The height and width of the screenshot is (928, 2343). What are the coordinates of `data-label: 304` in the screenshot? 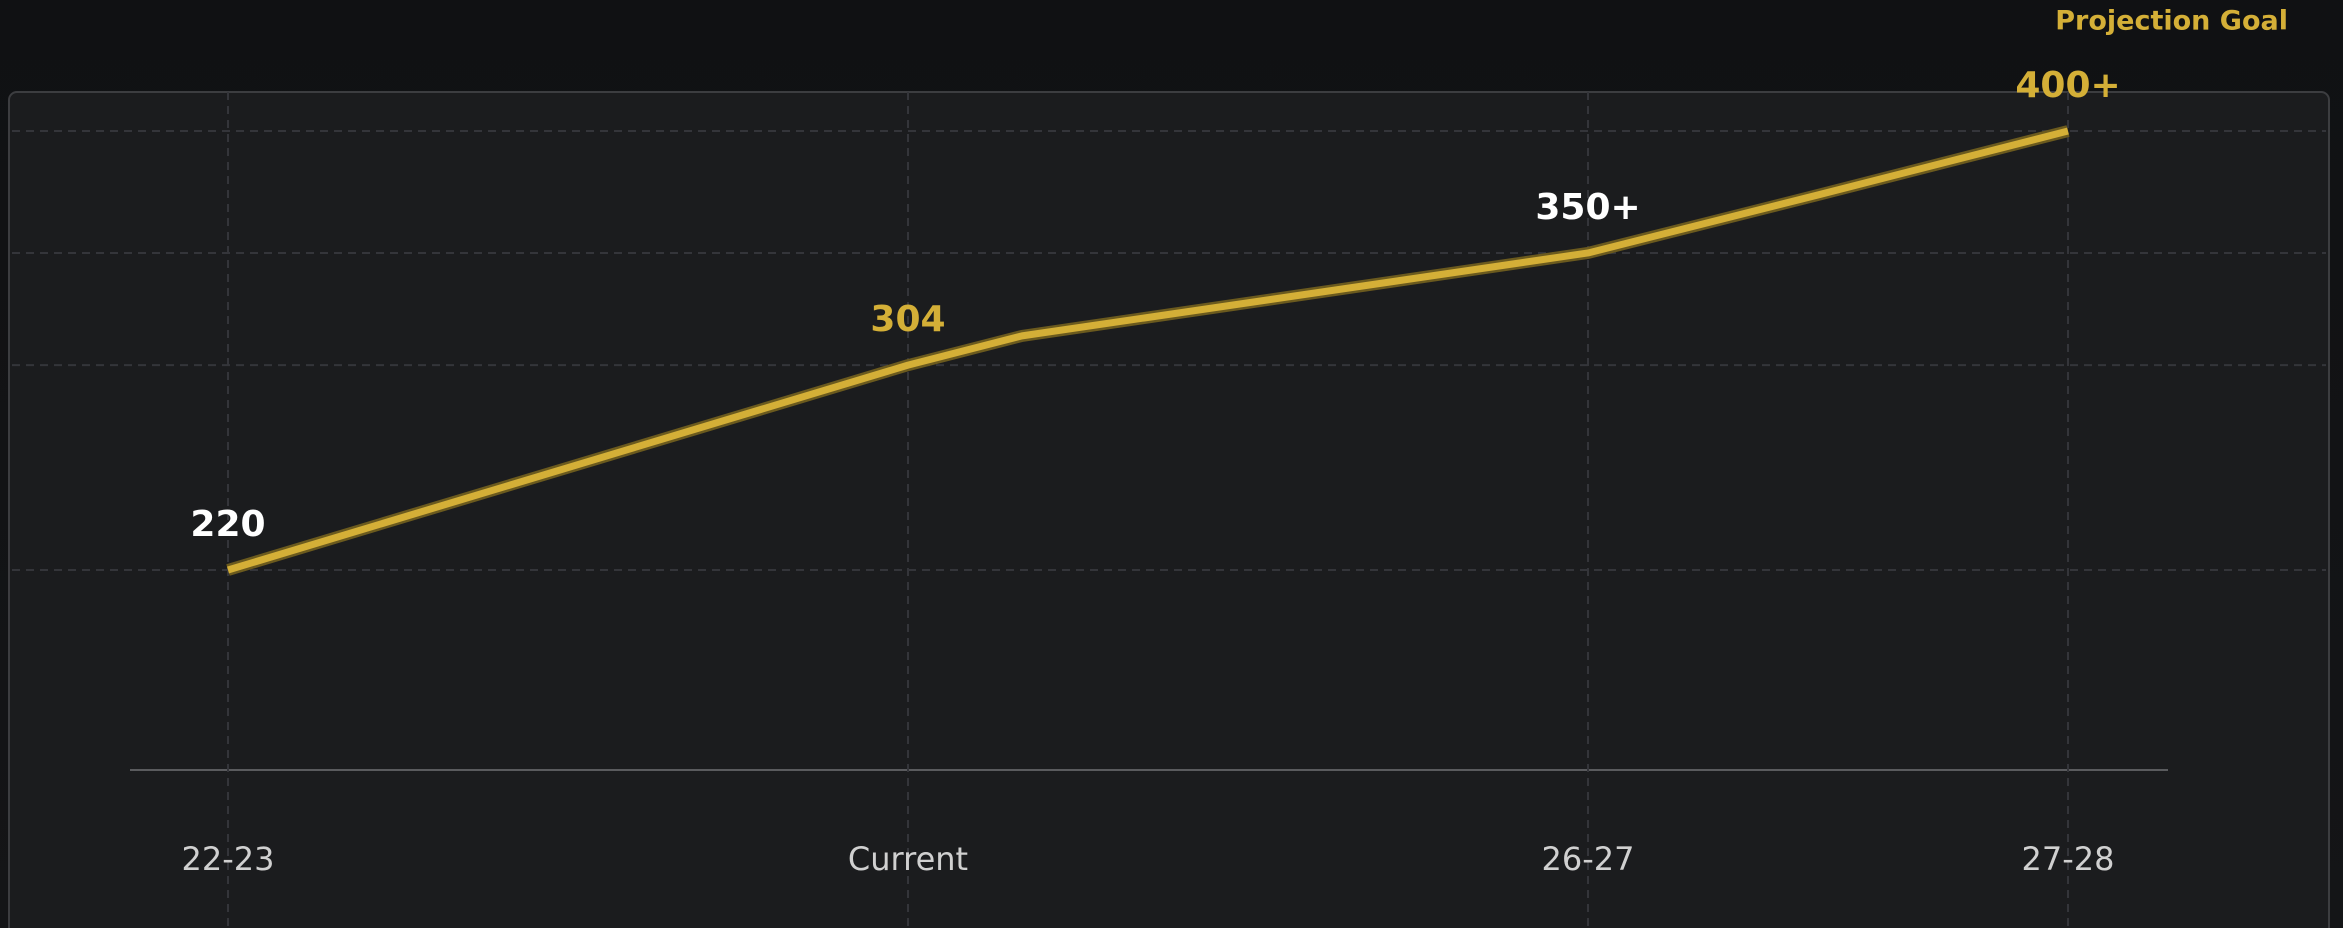 It's located at (907, 319).